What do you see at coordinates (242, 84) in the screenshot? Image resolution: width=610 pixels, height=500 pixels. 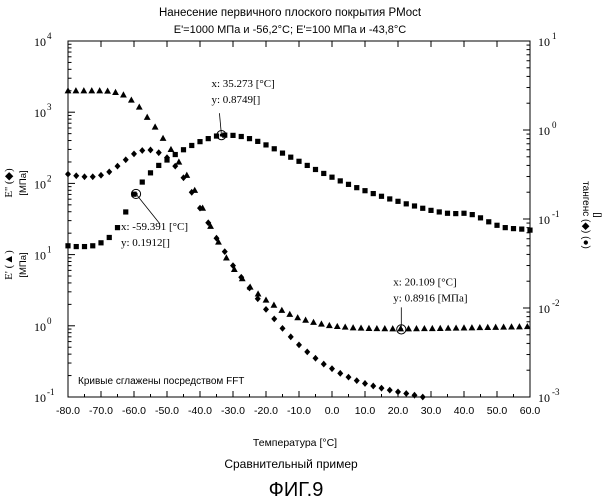 I see `annotation-text: x: 35.273 [°C]` at bounding box center [242, 84].